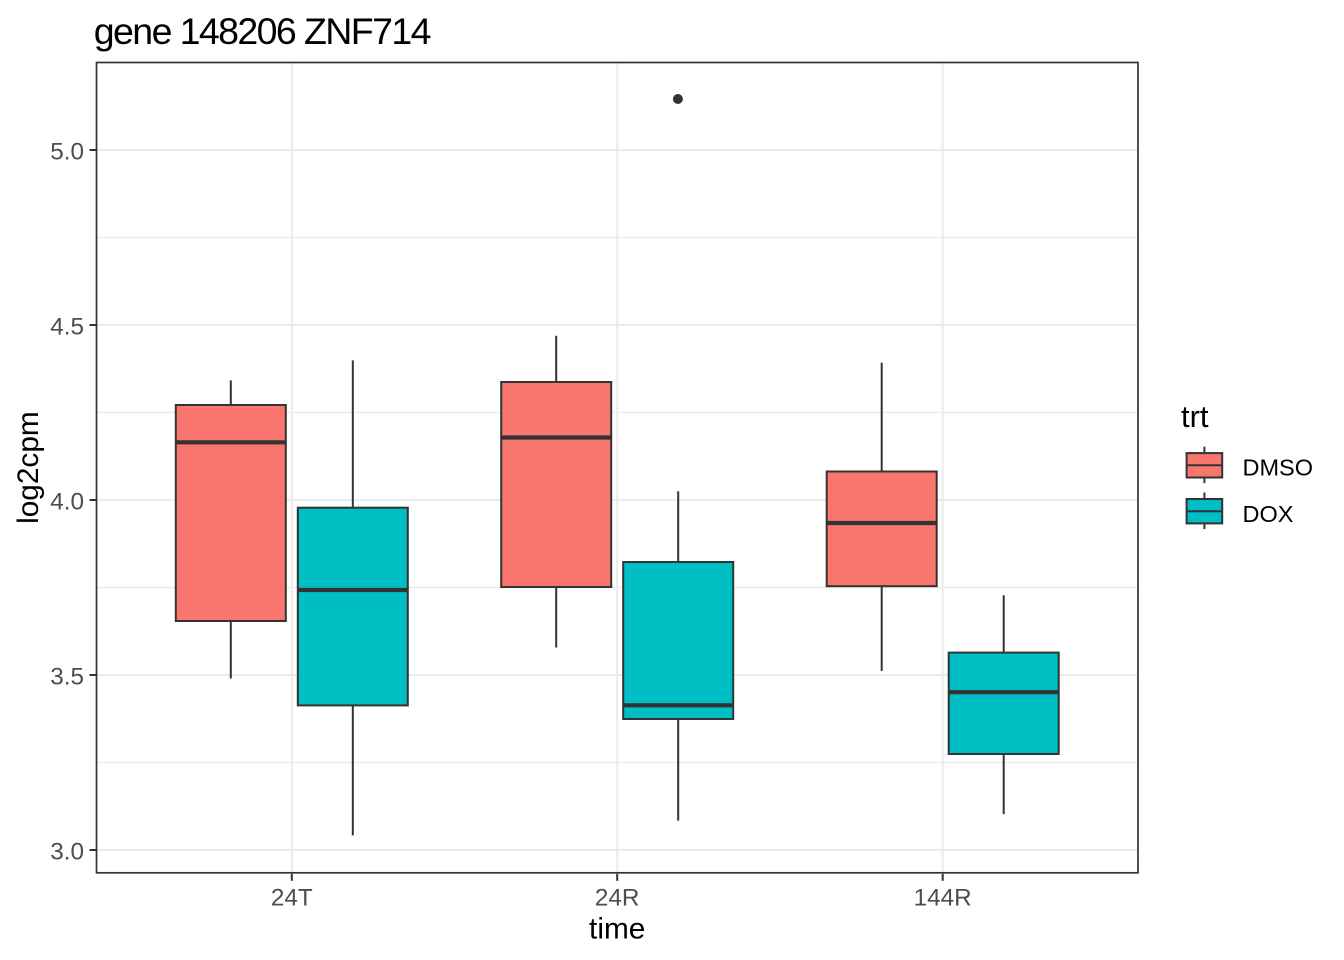 The height and width of the screenshot is (960, 1344). What do you see at coordinates (292, 898) in the screenshot?
I see `svg-text: 24T` at bounding box center [292, 898].